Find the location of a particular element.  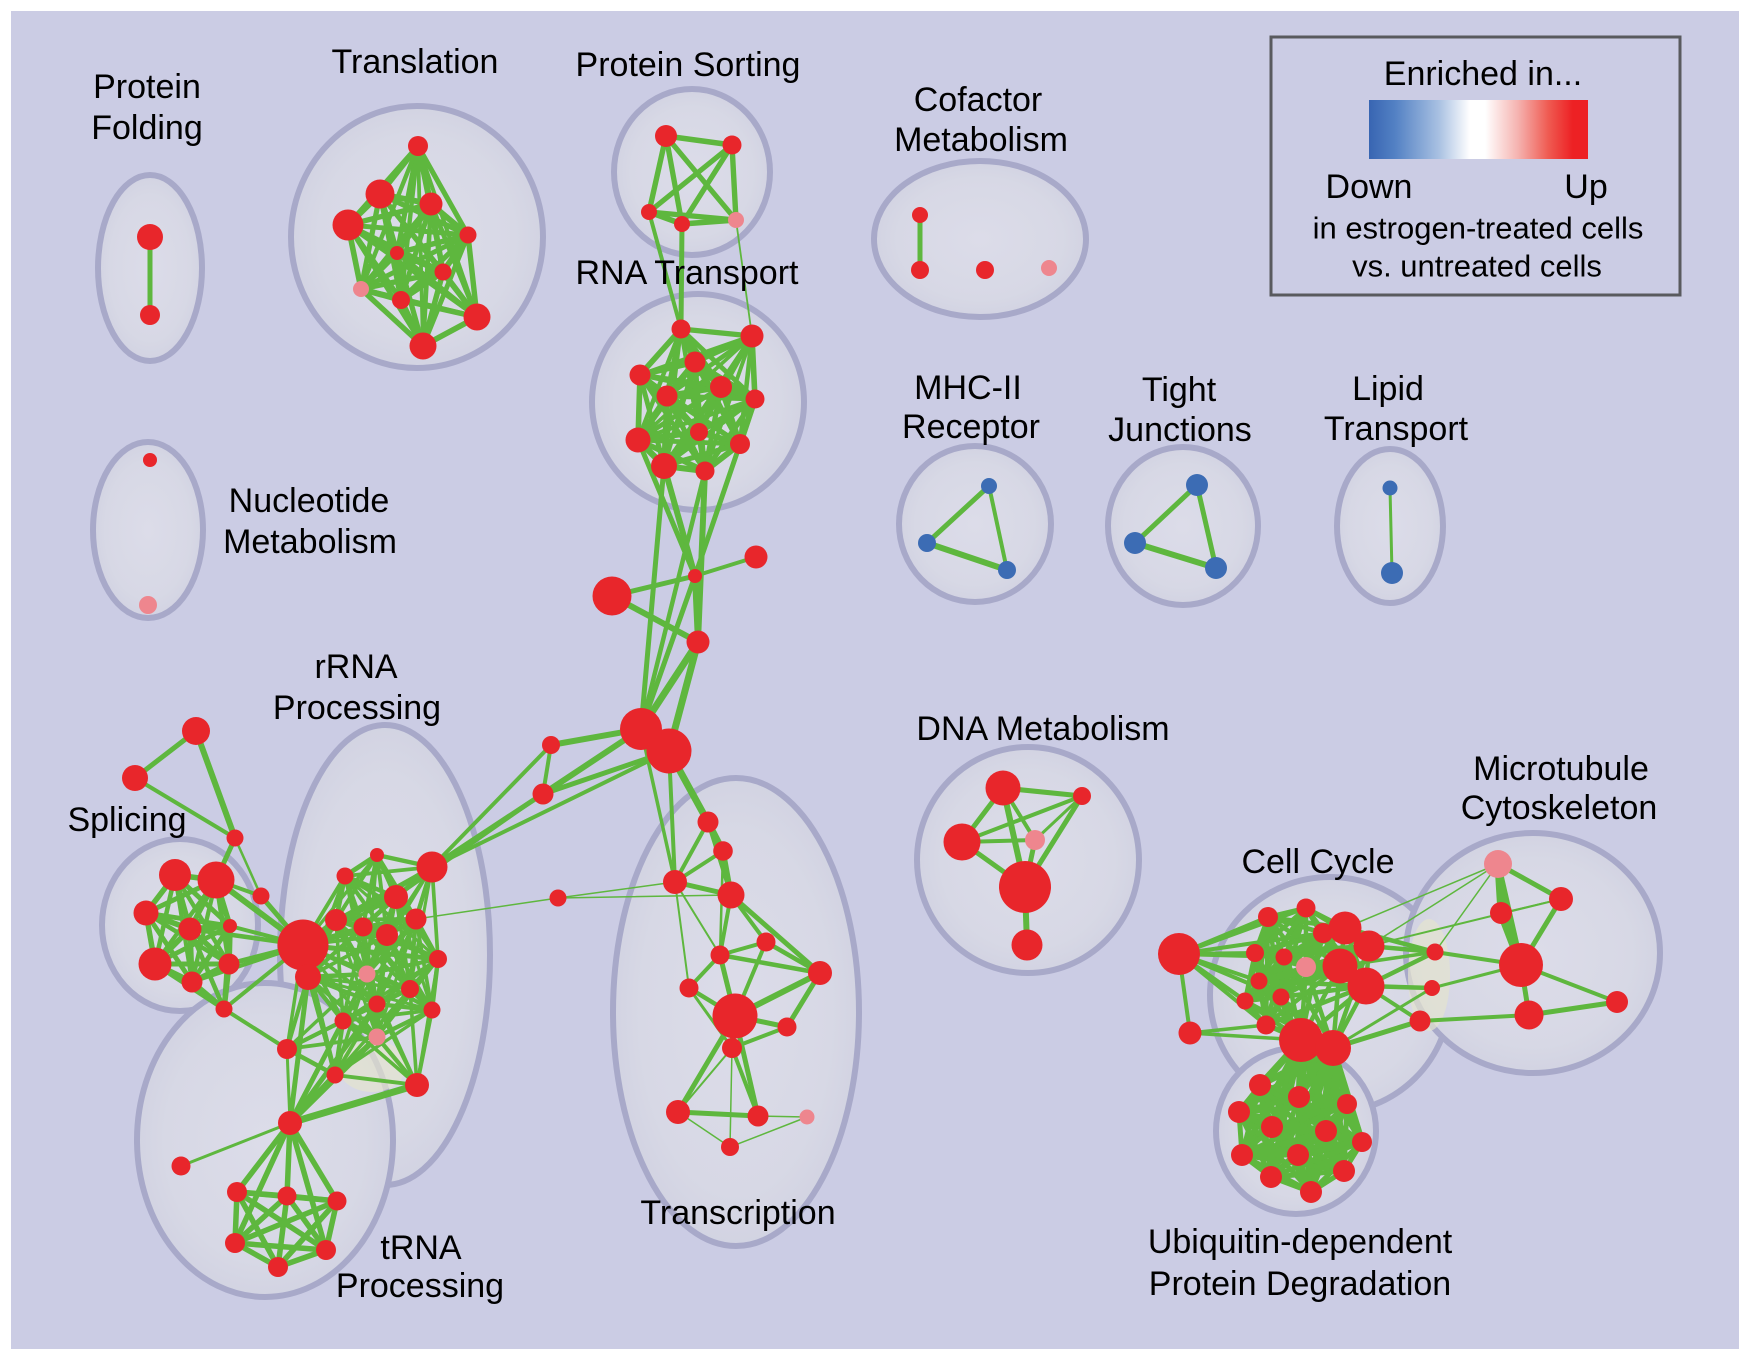

svg-text: DNA Metabolism is located at coordinates (1042, 729).